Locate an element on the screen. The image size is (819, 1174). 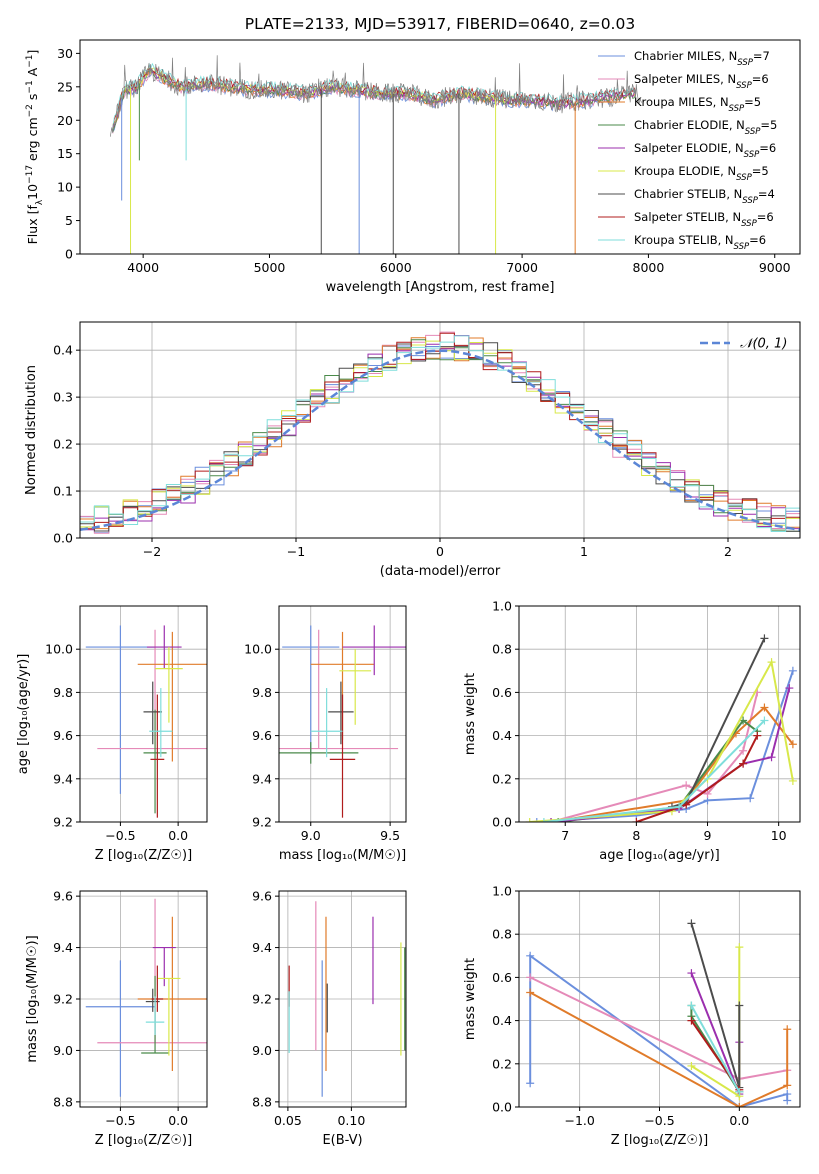
spectrum-plot-area is located at coordinates (375, 154).